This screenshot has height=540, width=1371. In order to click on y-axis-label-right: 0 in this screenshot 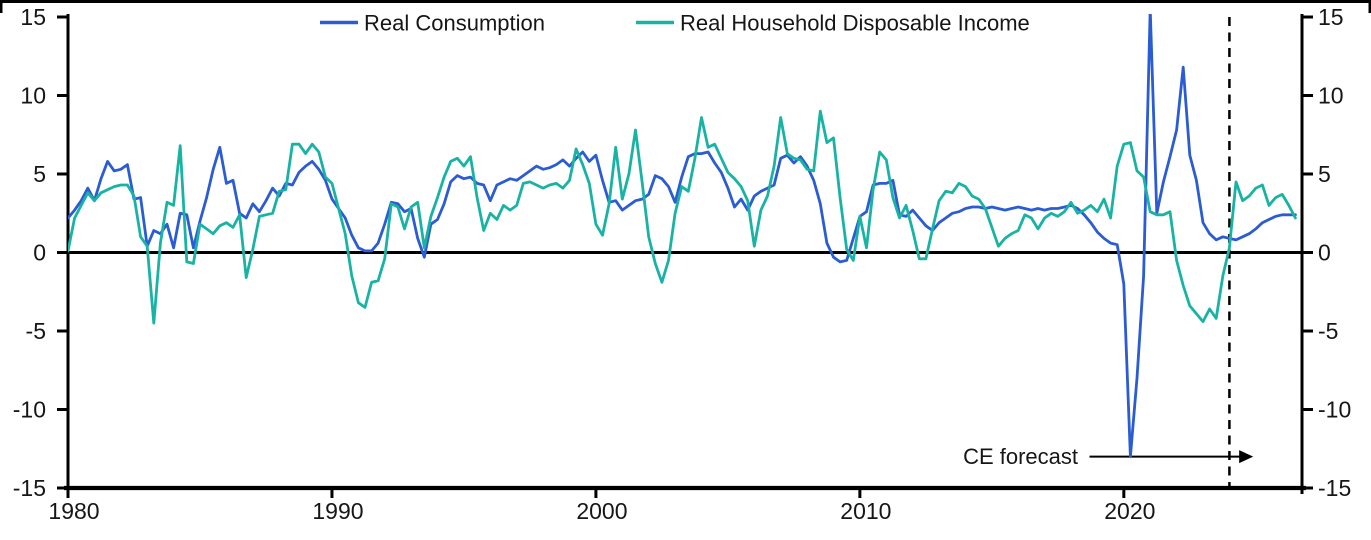, I will do `click(1324, 253)`.